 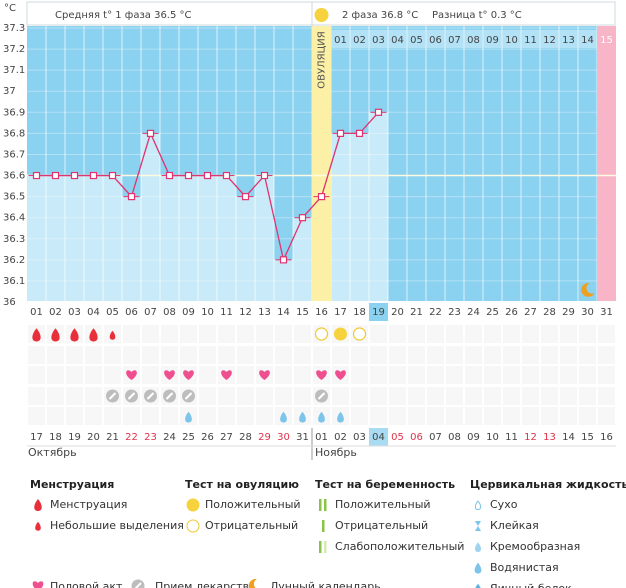 I want to click on calendar-date: 28, so click(x=245, y=437).